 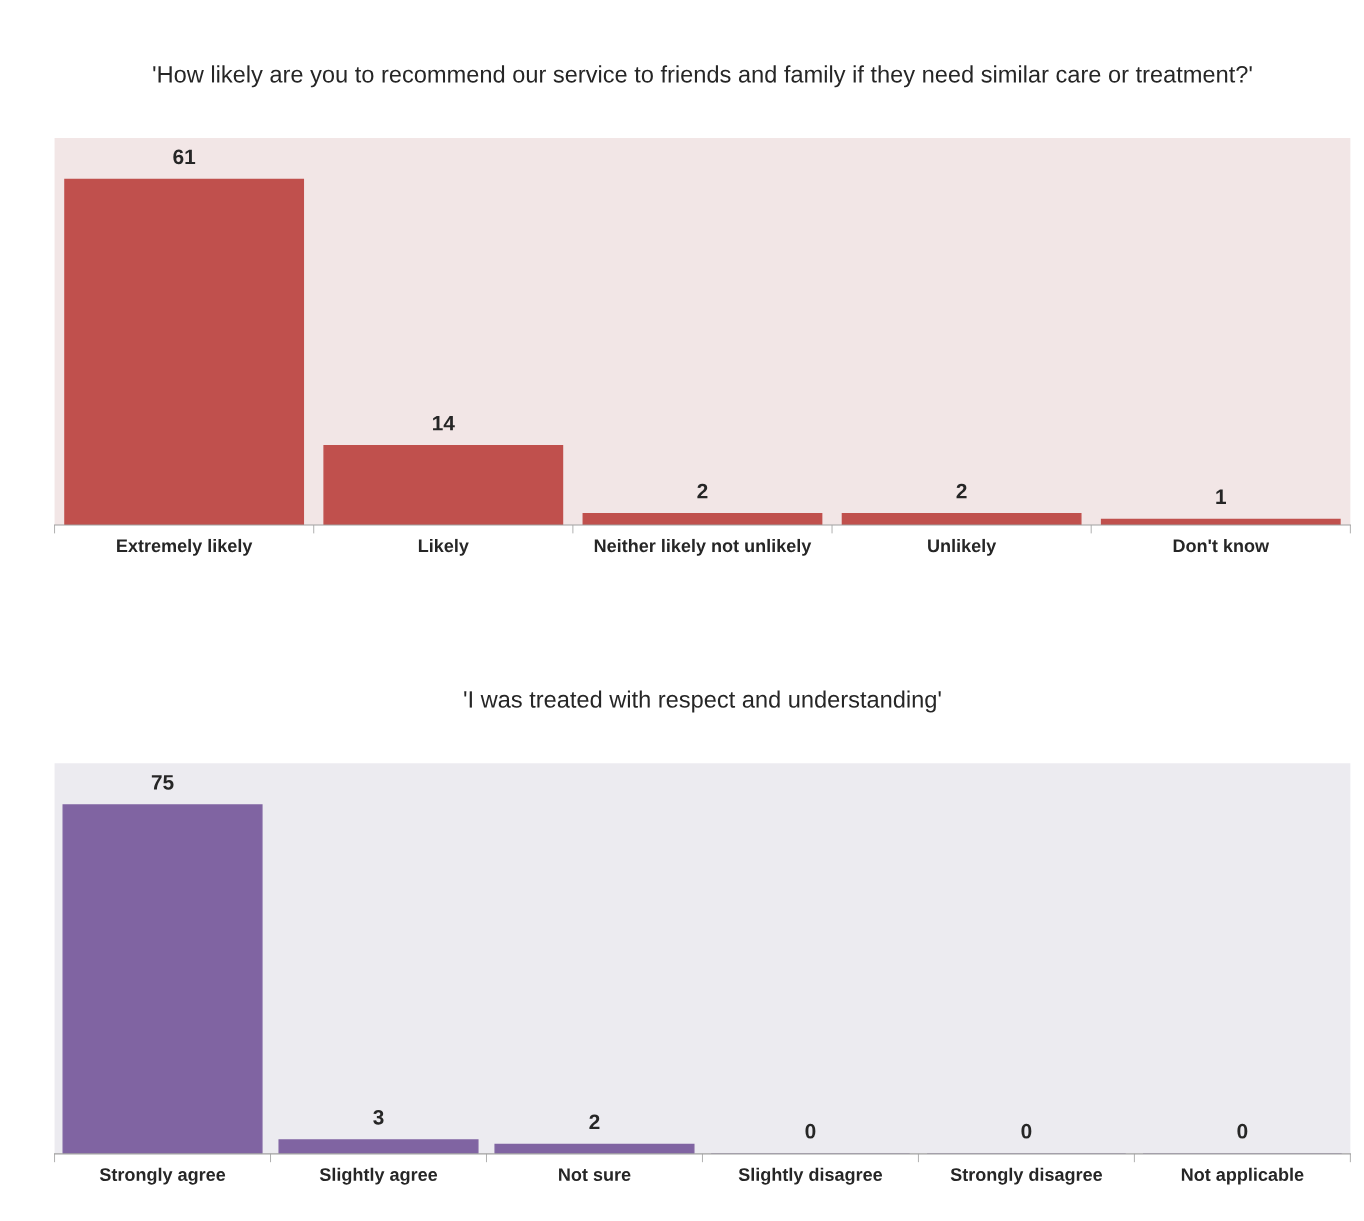 What do you see at coordinates (162, 1176) in the screenshot?
I see `x-tick-label: Strongly agree` at bounding box center [162, 1176].